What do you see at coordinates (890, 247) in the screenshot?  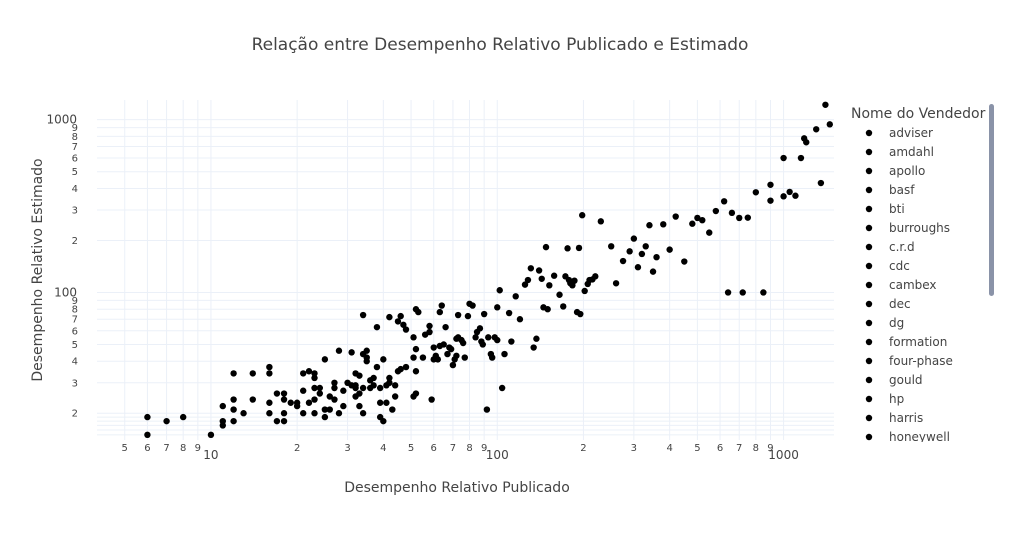 I see `legend-item: c.r.d` at bounding box center [890, 247].